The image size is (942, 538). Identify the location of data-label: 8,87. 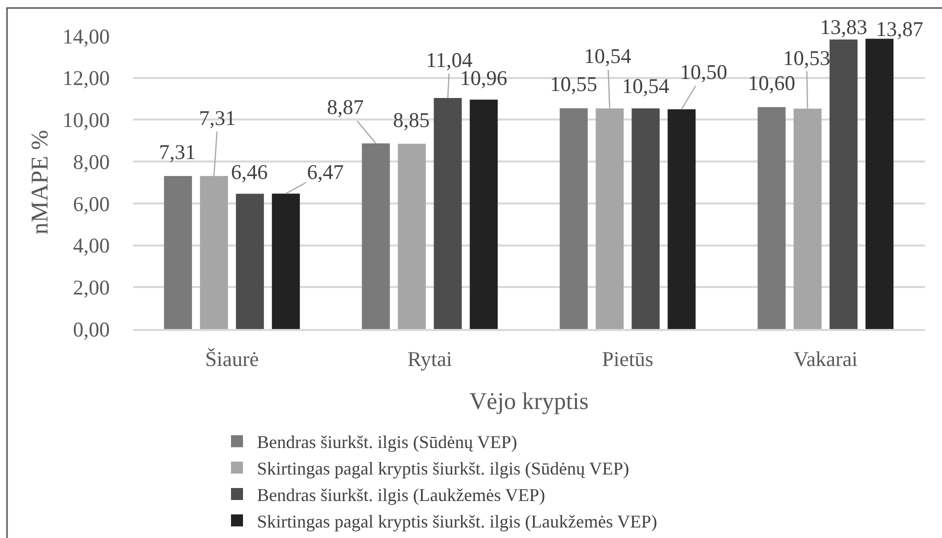
(345, 107).